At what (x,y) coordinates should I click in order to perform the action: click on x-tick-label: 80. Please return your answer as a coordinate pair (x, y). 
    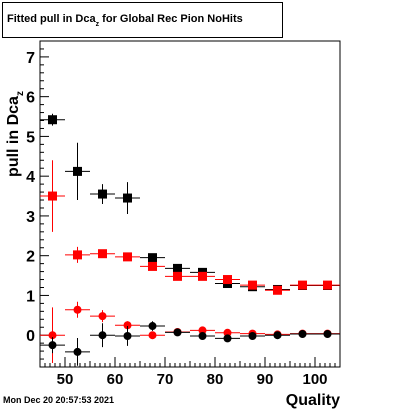
    Looking at the image, I should click on (215, 379).